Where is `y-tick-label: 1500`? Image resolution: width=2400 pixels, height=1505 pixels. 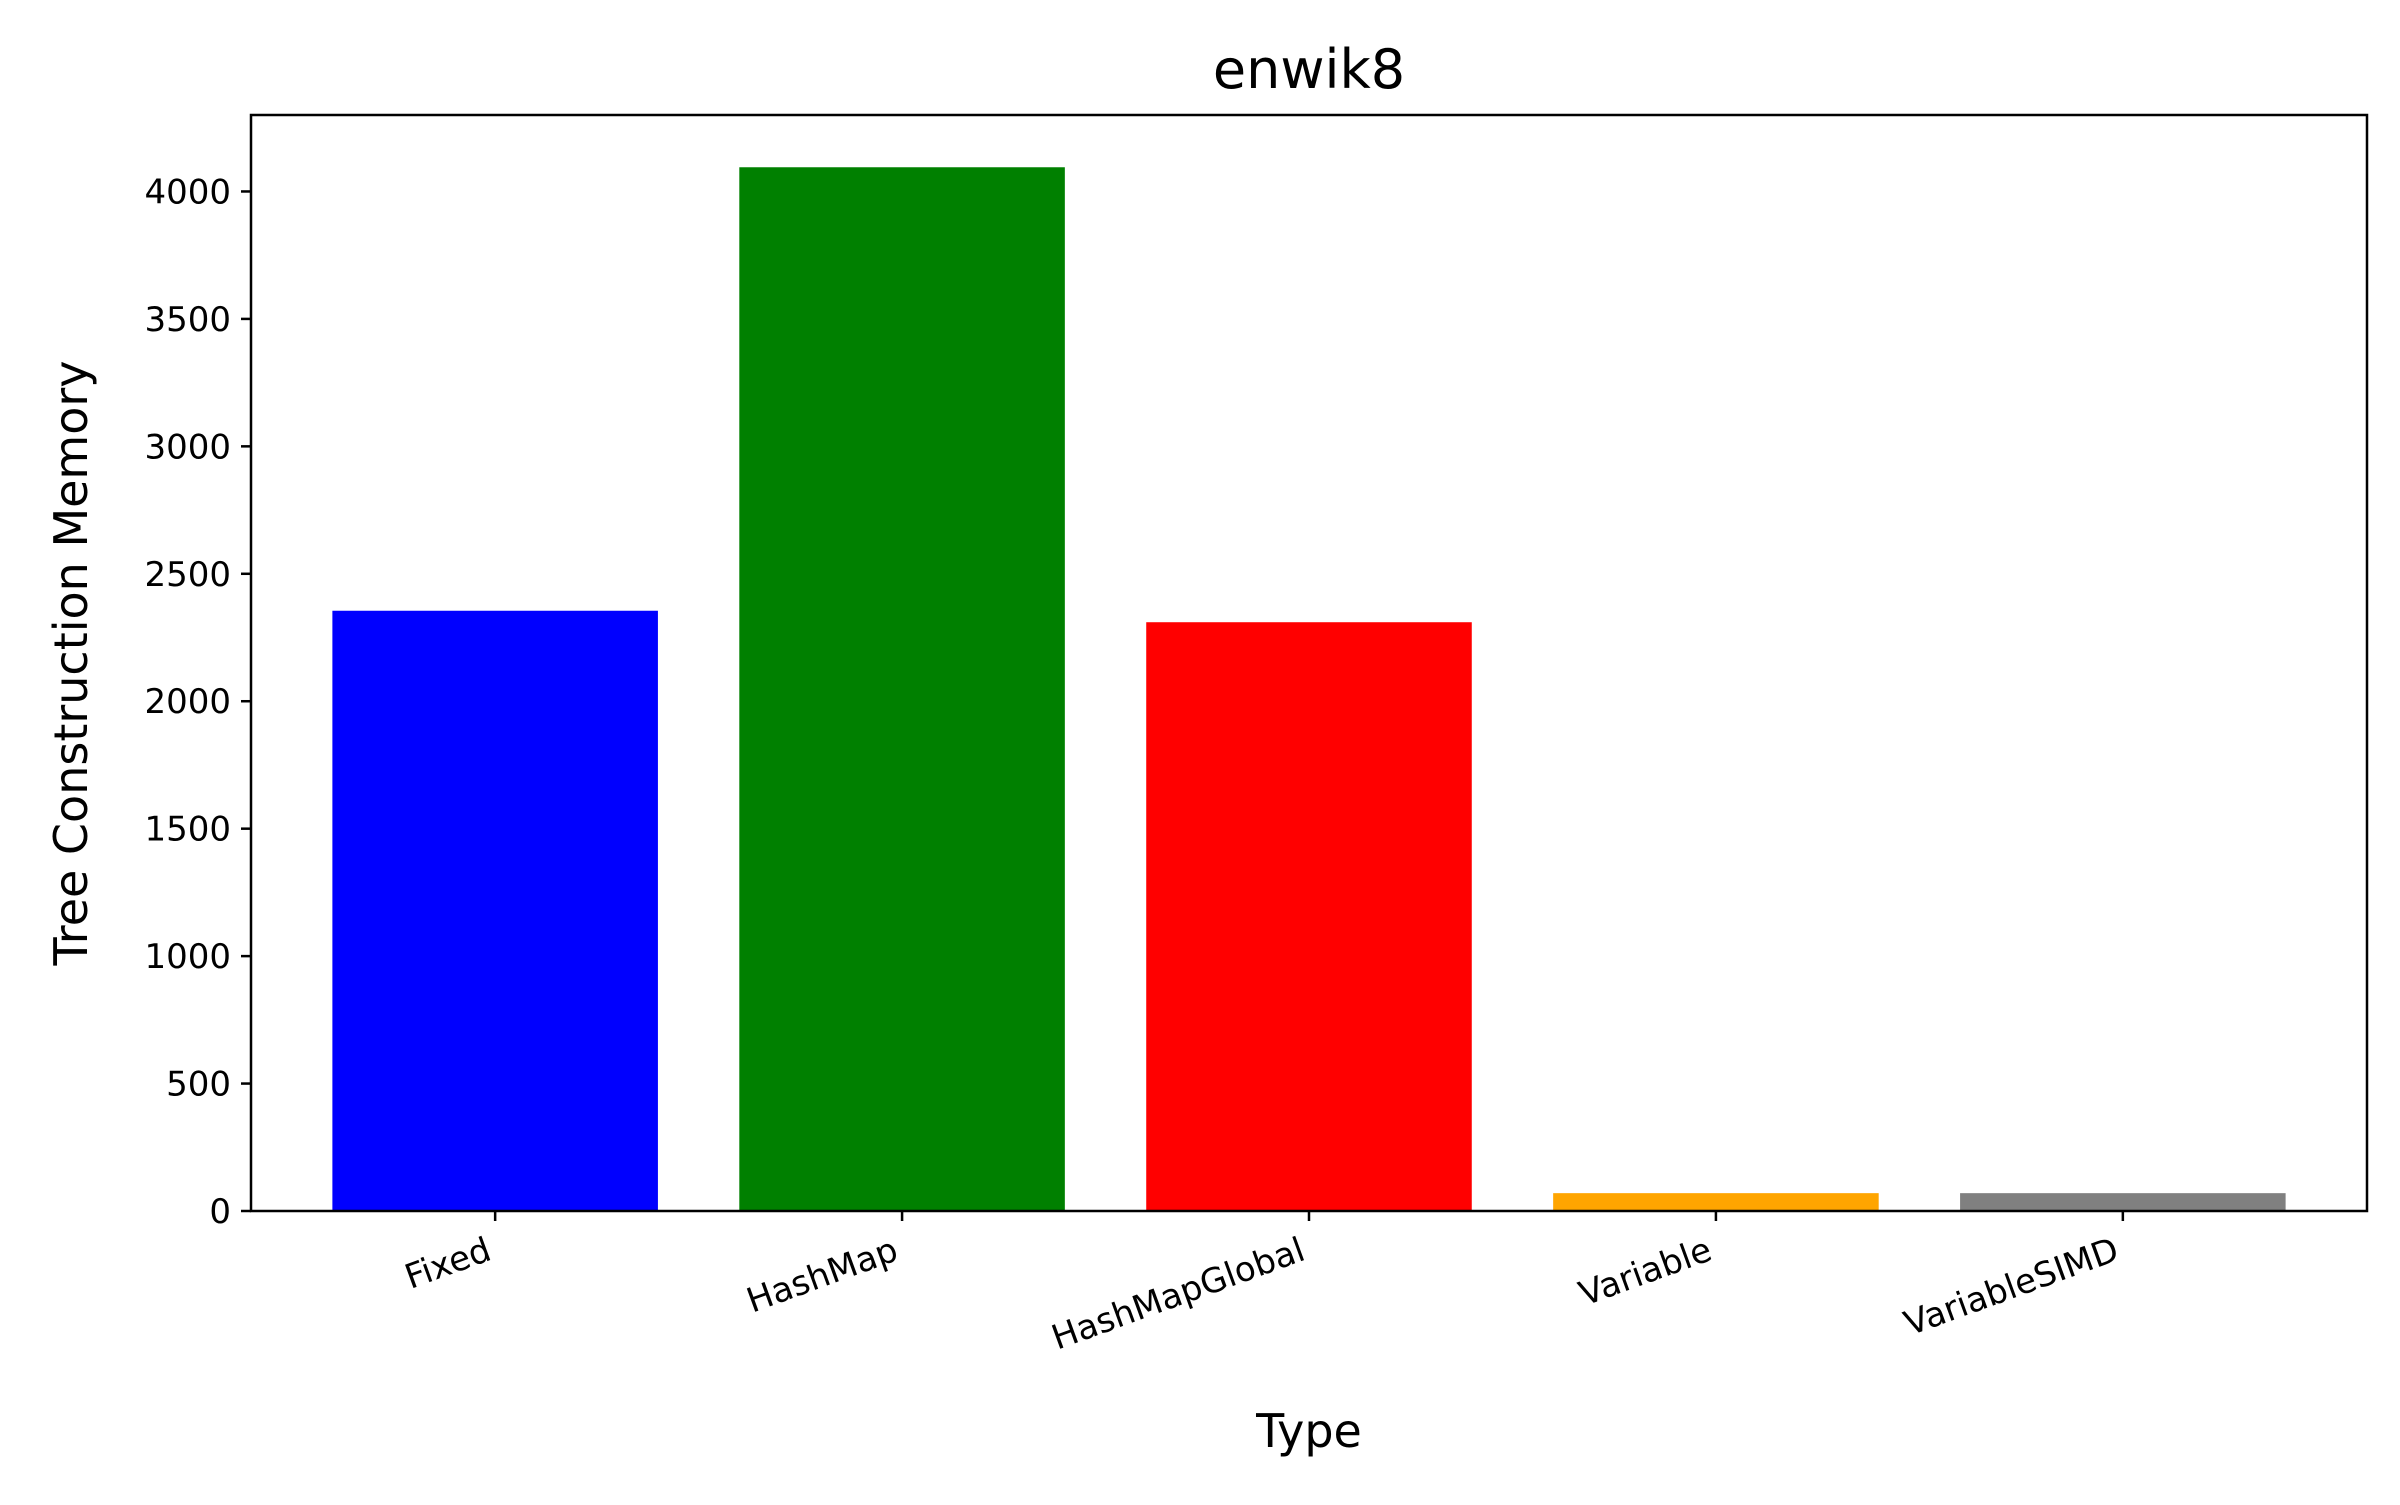 y-tick-label: 1500 is located at coordinates (187, 830).